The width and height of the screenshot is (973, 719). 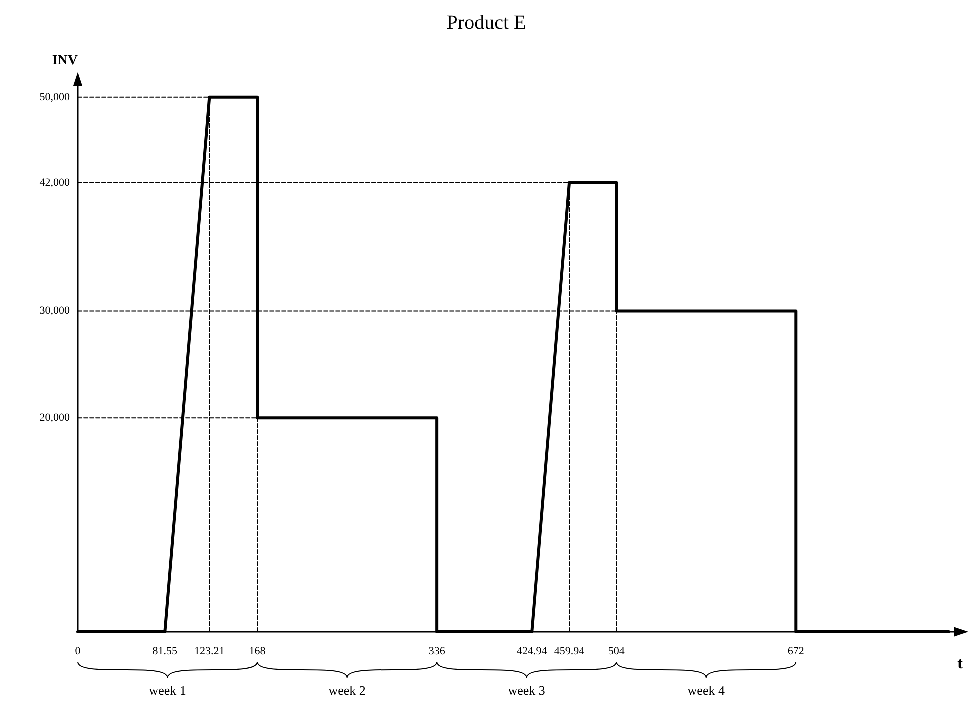 I want to click on y-tick-label: 30,000, so click(x=55, y=311).